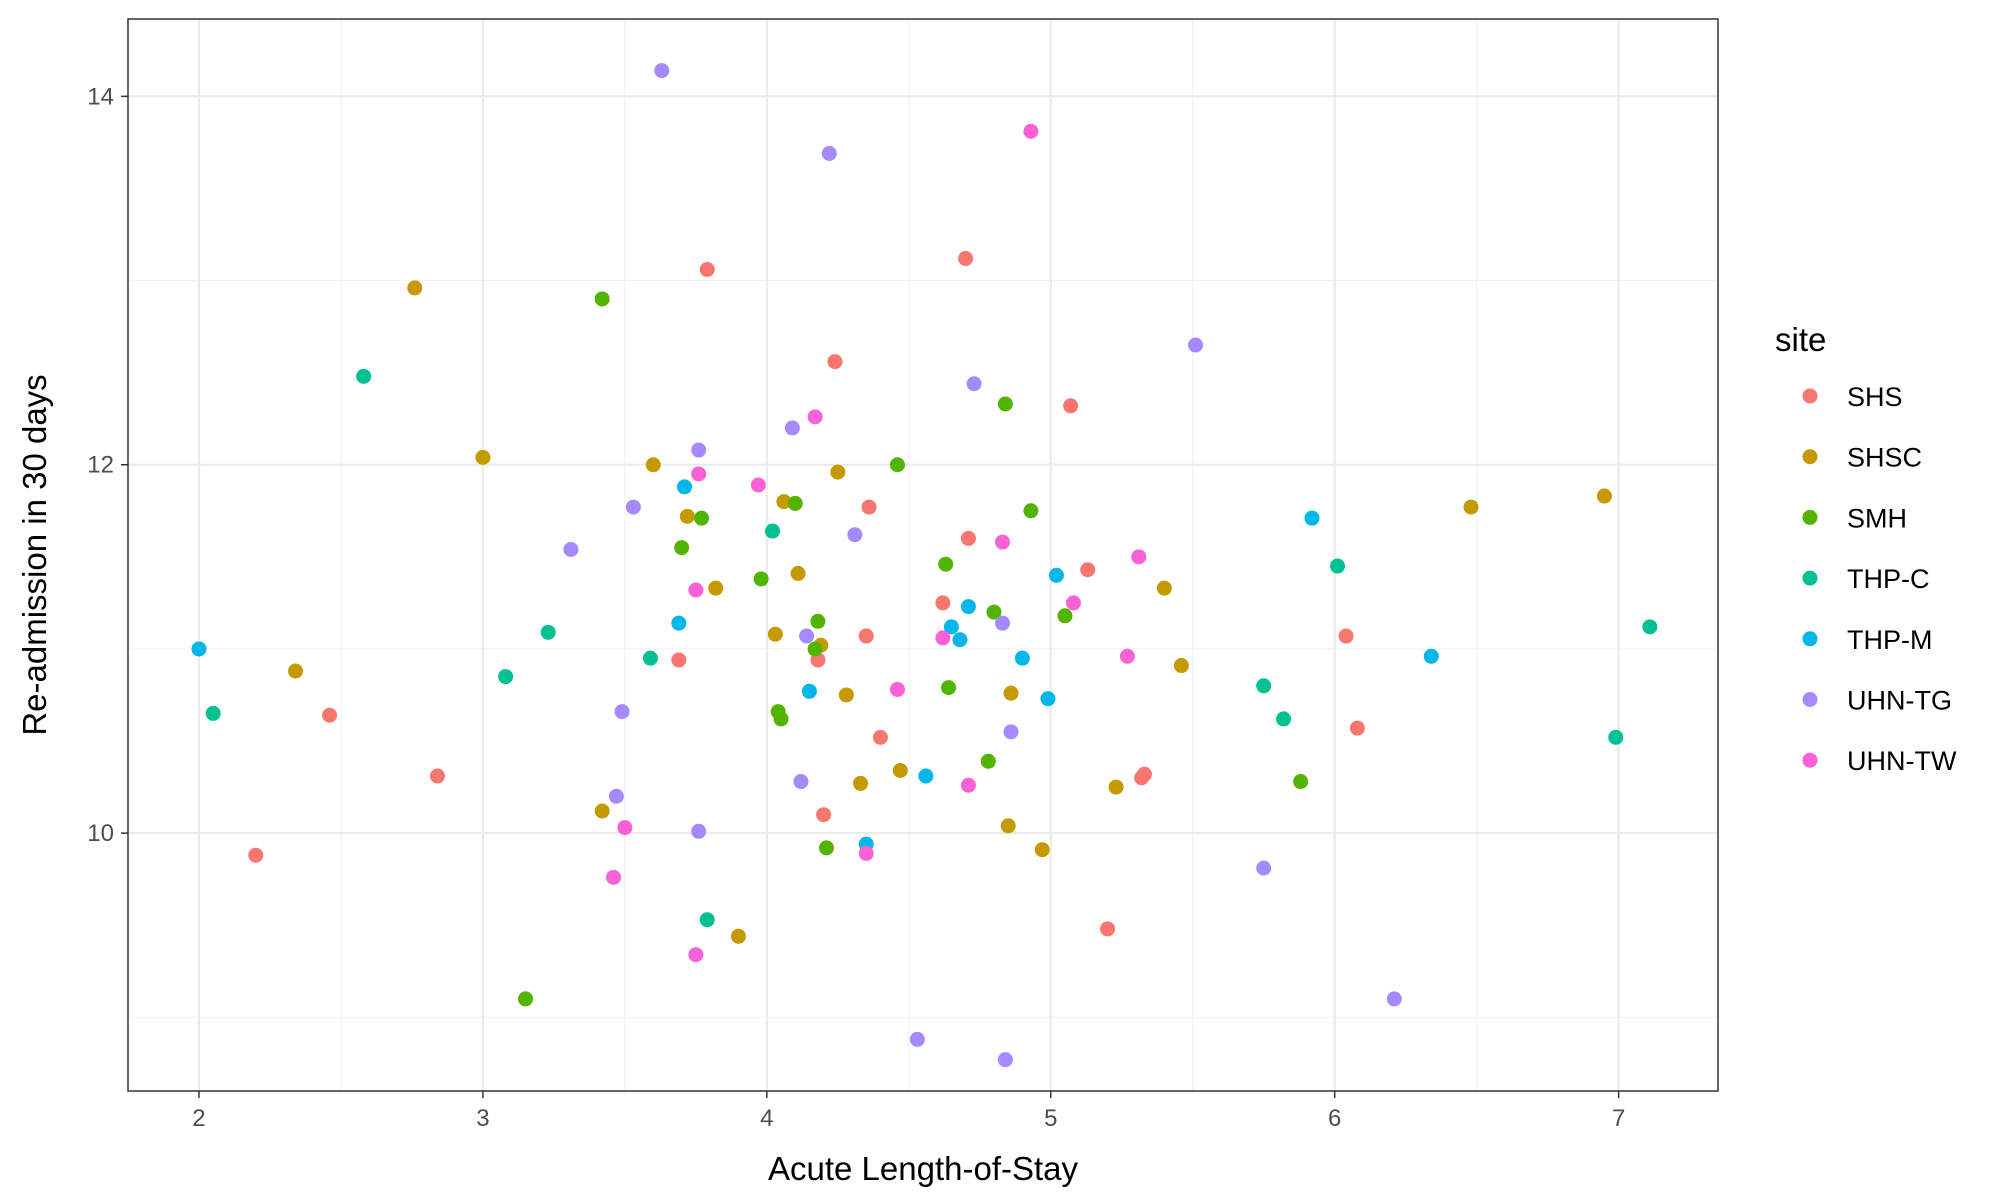  I want to click on legend-label-shs: SHS, so click(1875, 397).